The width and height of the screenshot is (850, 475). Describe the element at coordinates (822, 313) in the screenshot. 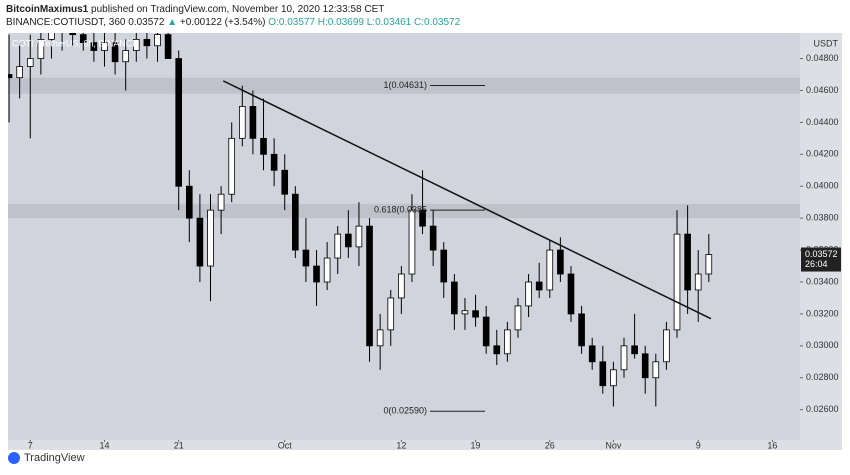

I see `y-tick-label: 0.03200` at that location.